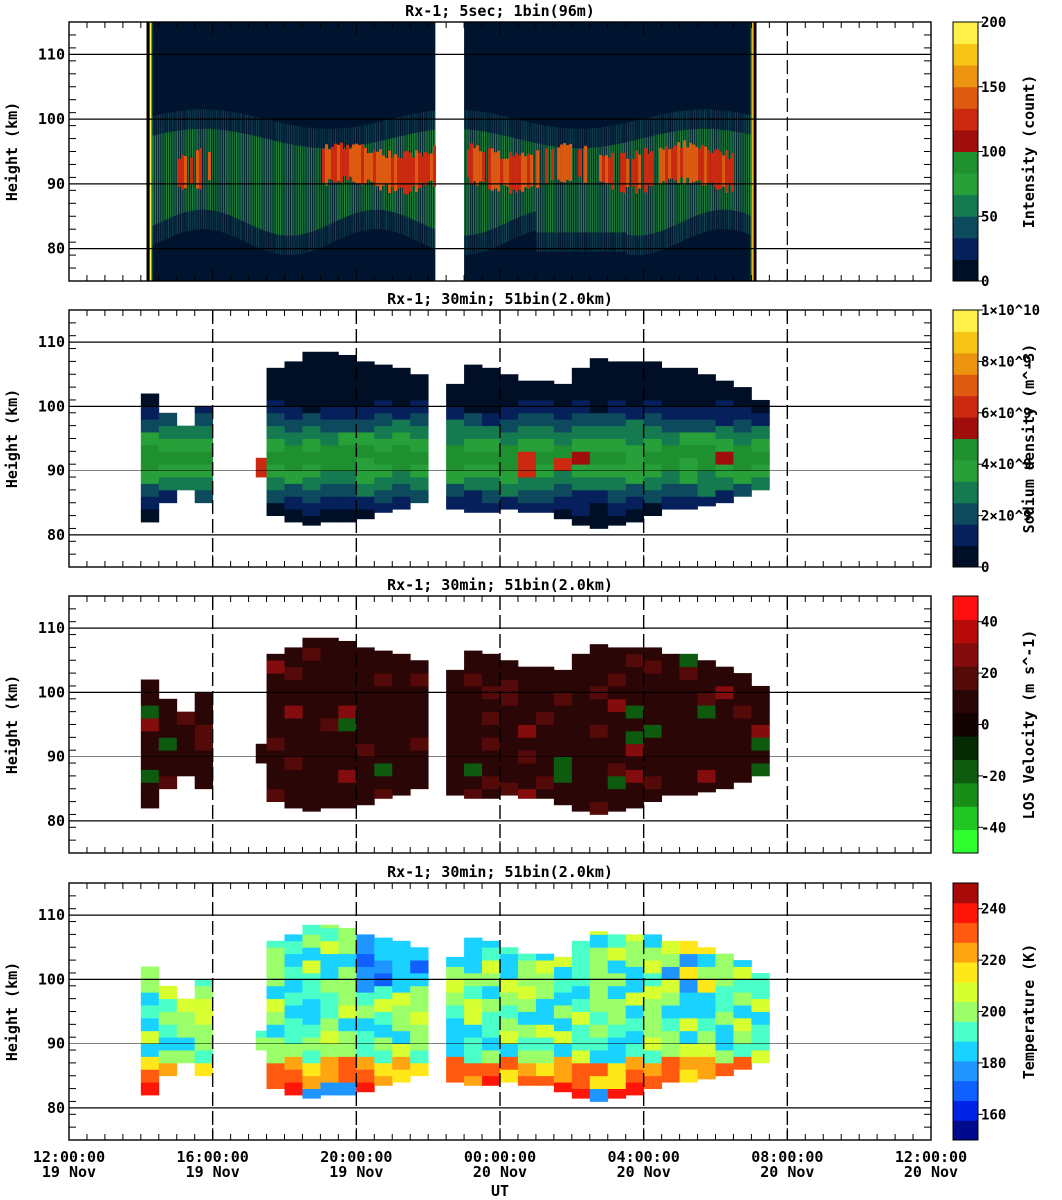 This screenshot has width=1062, height=1200. I want to click on panel-data, so click(455, 440).